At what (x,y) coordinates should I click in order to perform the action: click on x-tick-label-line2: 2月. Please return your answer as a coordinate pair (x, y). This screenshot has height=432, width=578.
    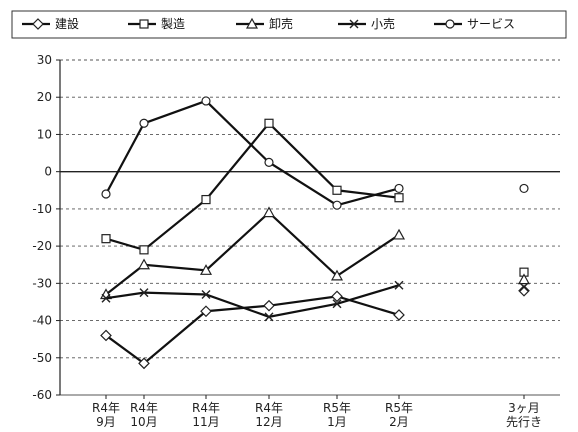
    Looking at the image, I should click on (399, 422).